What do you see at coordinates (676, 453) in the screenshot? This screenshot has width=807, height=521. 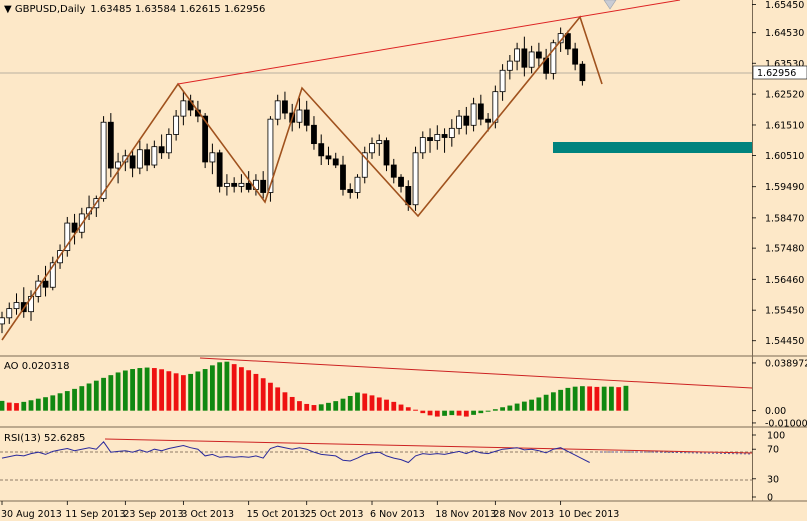 I see `rsi-dotted-extension` at bounding box center [676, 453].